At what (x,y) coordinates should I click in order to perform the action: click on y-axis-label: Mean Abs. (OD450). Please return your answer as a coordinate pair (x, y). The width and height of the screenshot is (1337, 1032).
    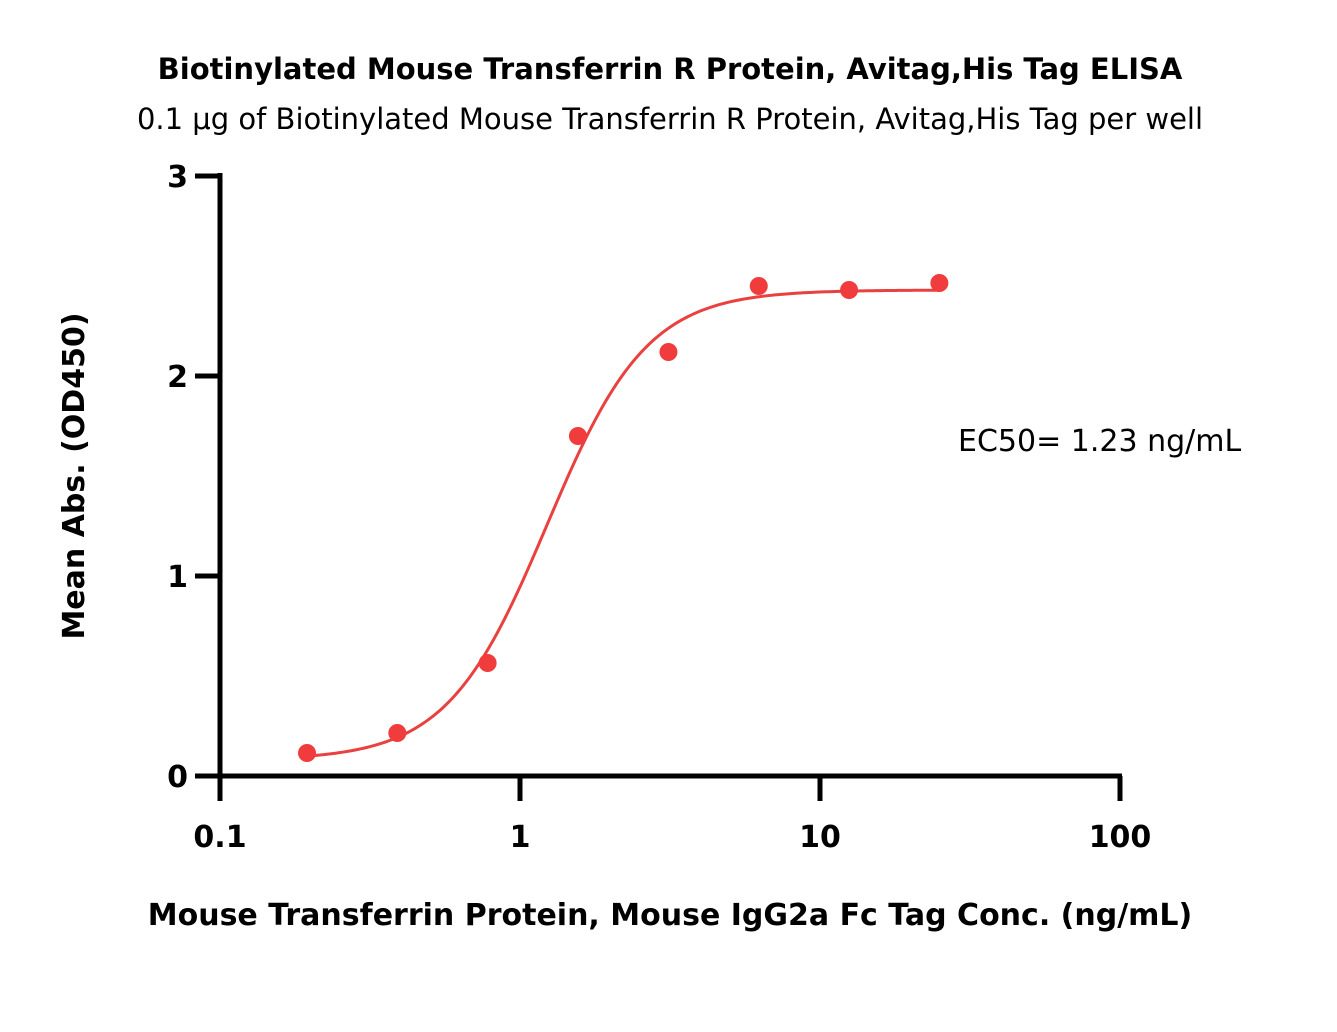
    Looking at the image, I should click on (74, 475).